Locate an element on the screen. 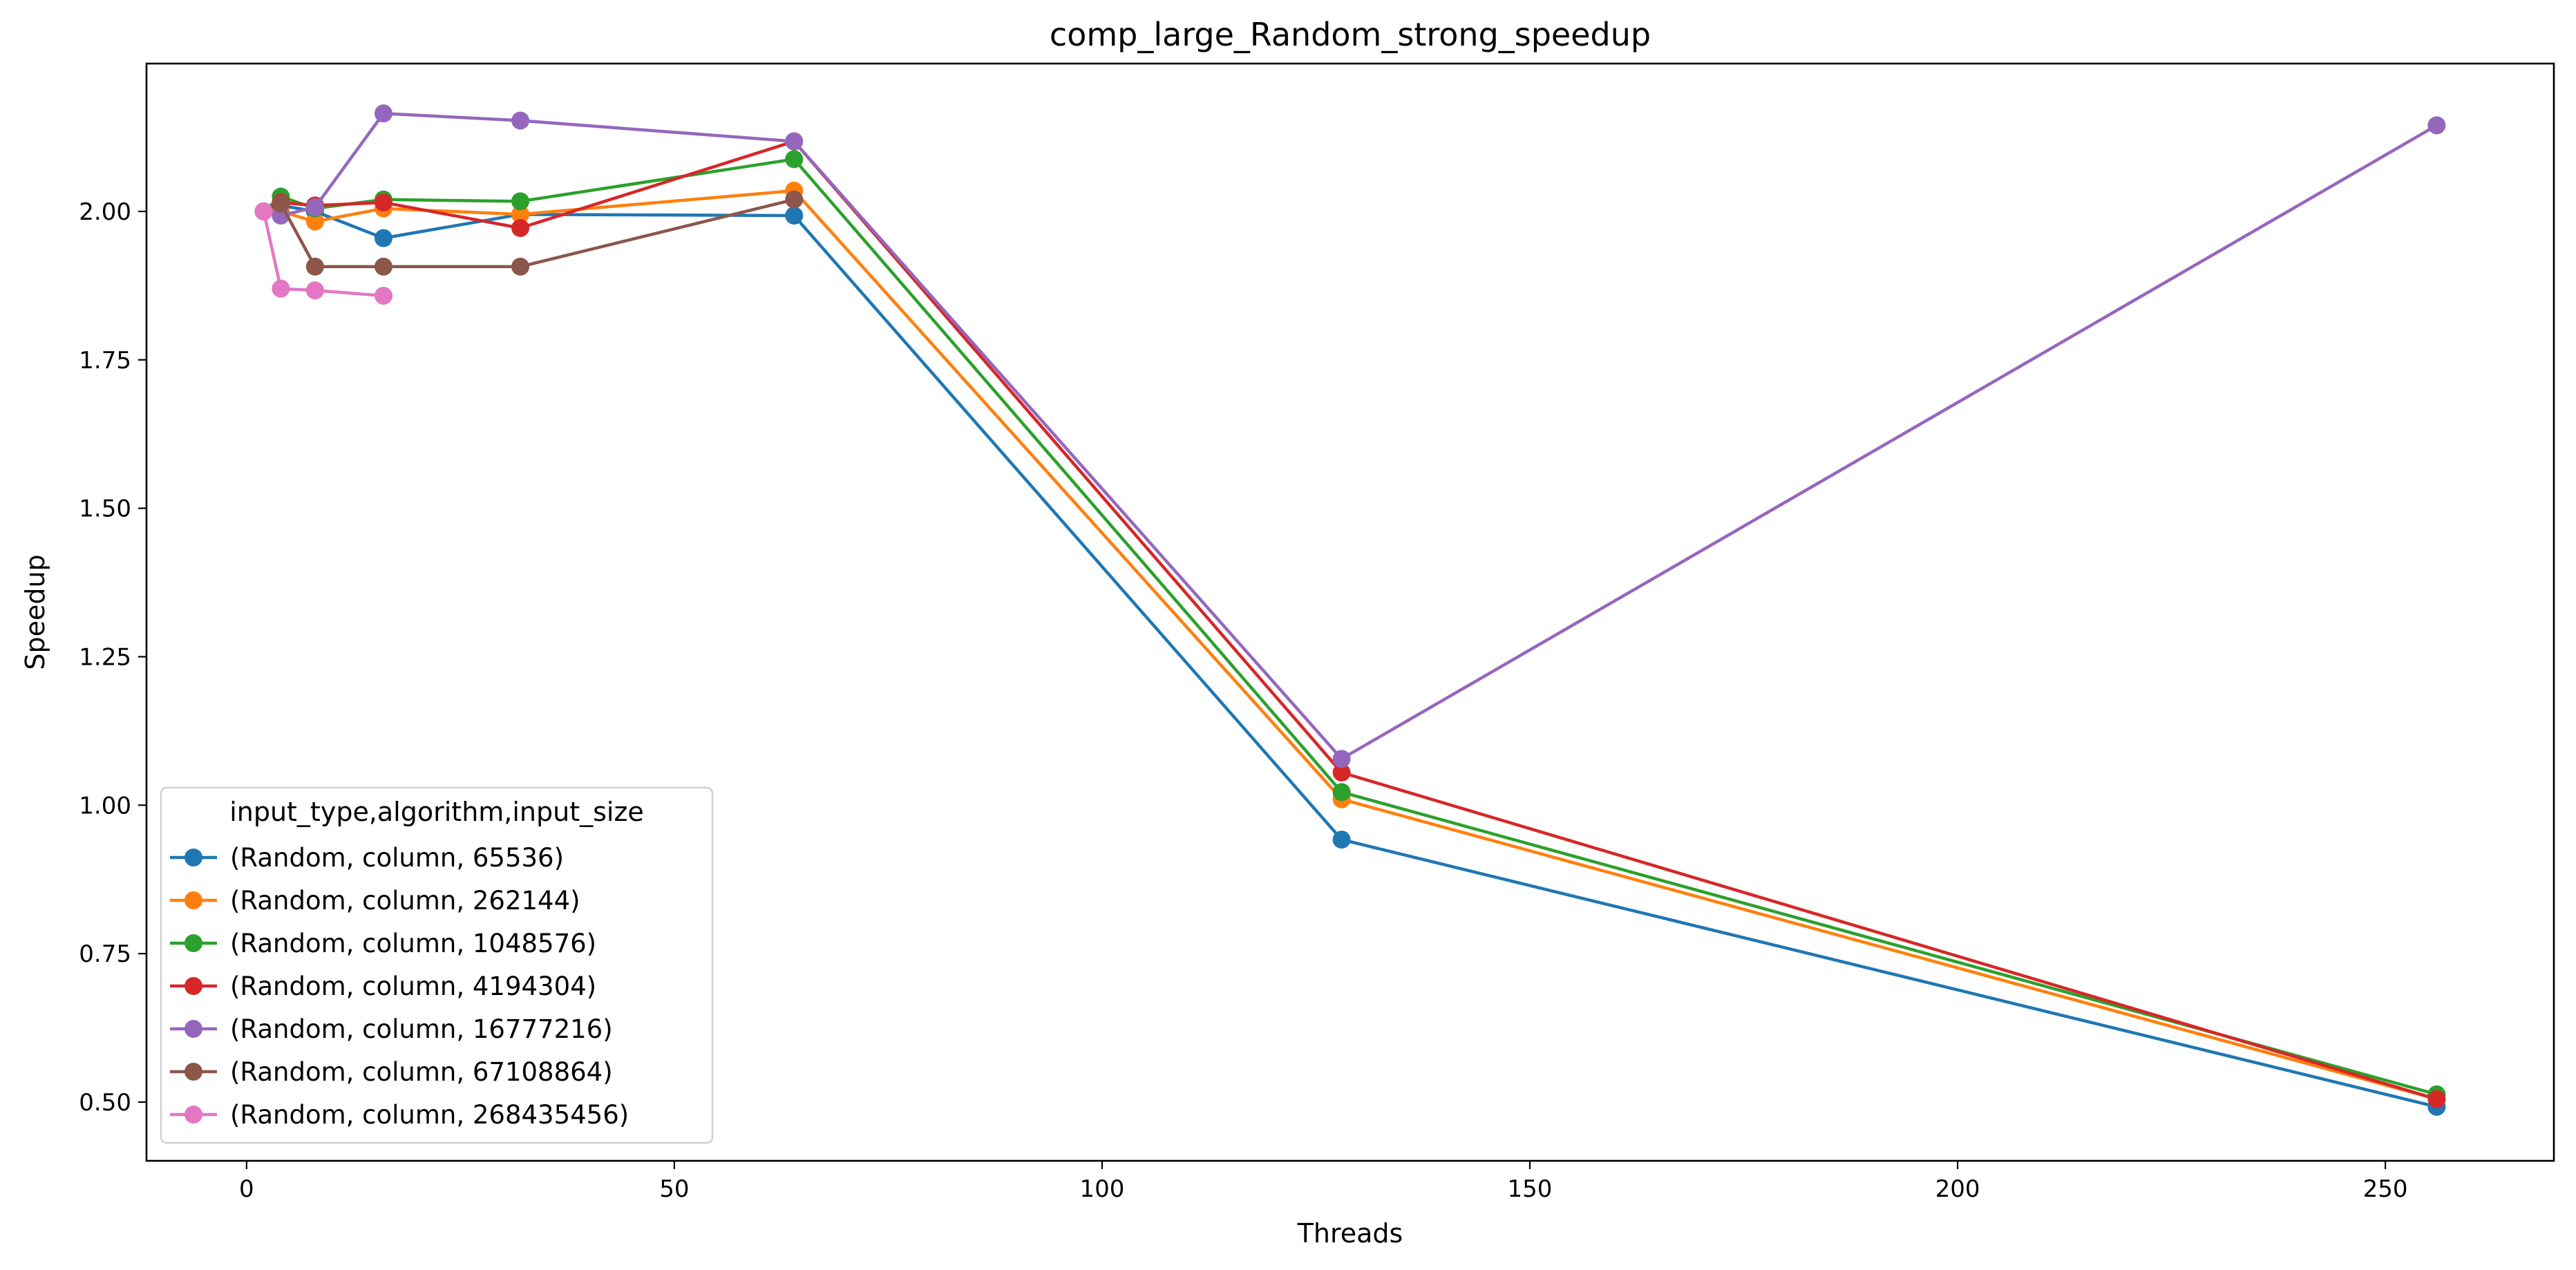 This screenshot has width=2576, height=1270. legend-title: input_type,algorithm,input_size is located at coordinates (436, 812).